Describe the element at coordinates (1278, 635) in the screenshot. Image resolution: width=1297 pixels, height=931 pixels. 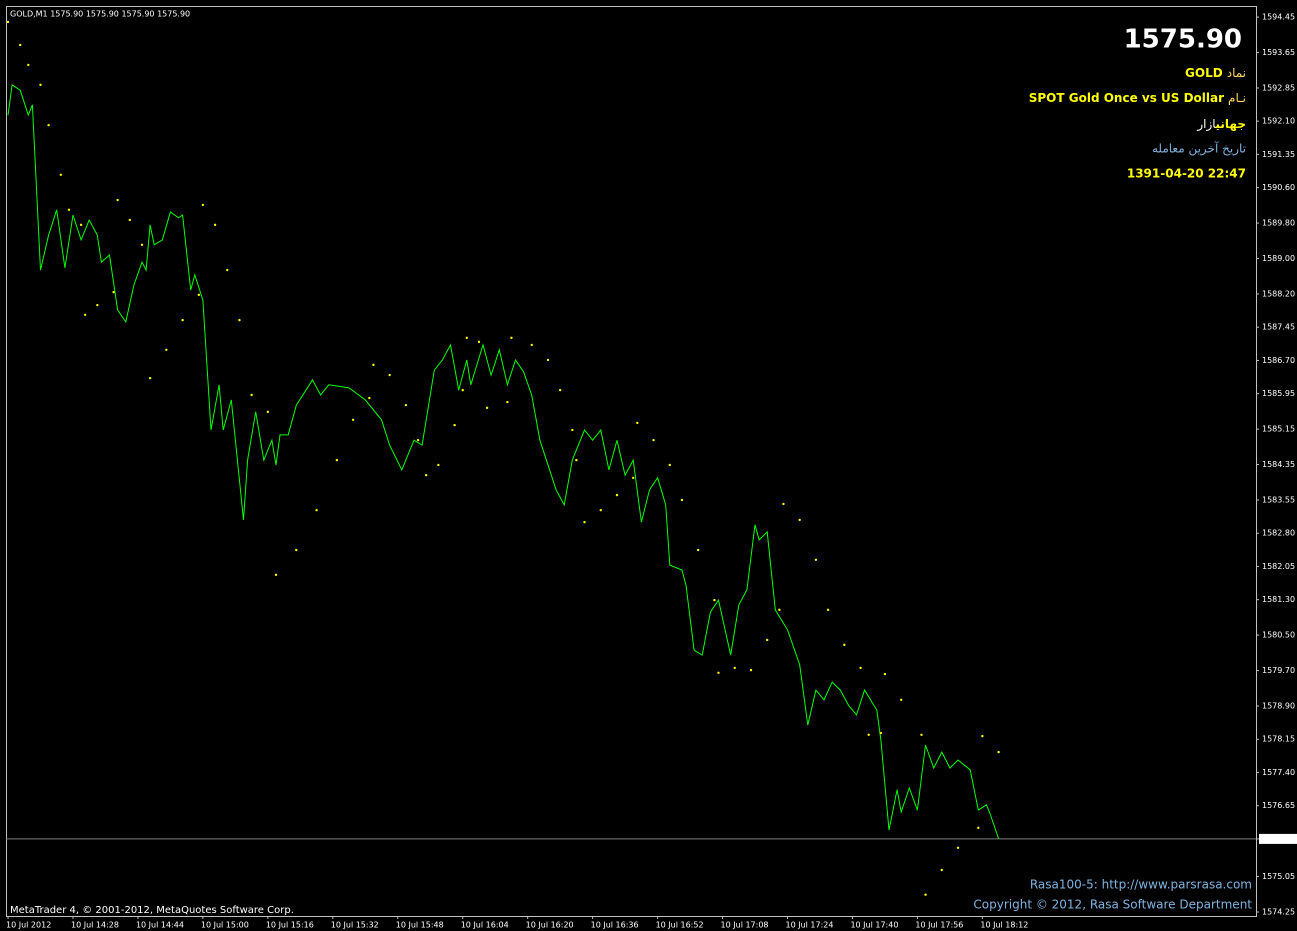
I see `y-tick-label: 1580.50` at that location.